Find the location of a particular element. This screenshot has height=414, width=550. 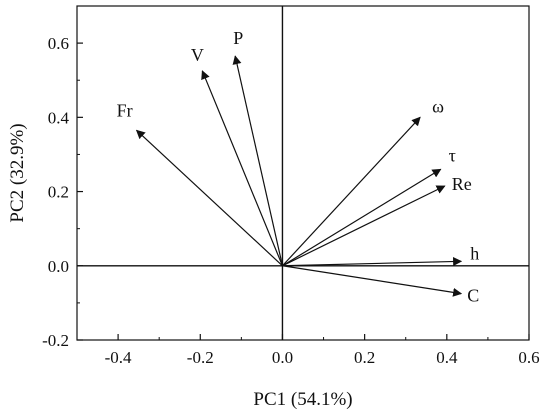

y-tick-label: 0.0 is located at coordinates (58, 266).